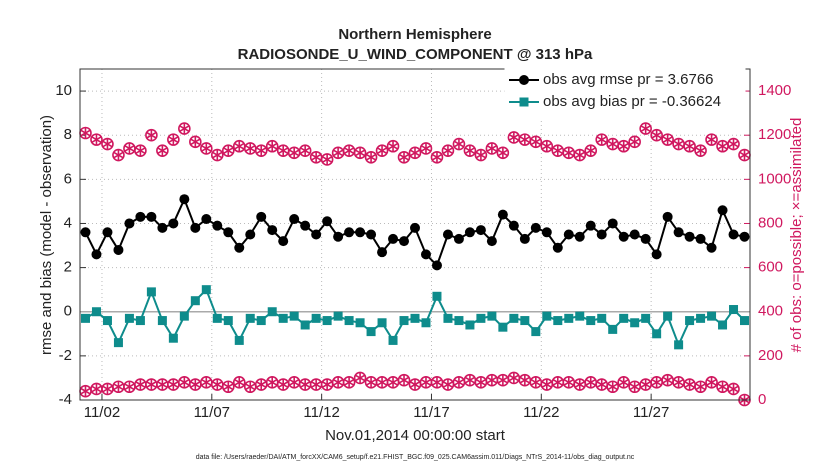 The image size is (830, 475). What do you see at coordinates (68, 134) in the screenshot?
I see `y-tick-label: 8` at bounding box center [68, 134].